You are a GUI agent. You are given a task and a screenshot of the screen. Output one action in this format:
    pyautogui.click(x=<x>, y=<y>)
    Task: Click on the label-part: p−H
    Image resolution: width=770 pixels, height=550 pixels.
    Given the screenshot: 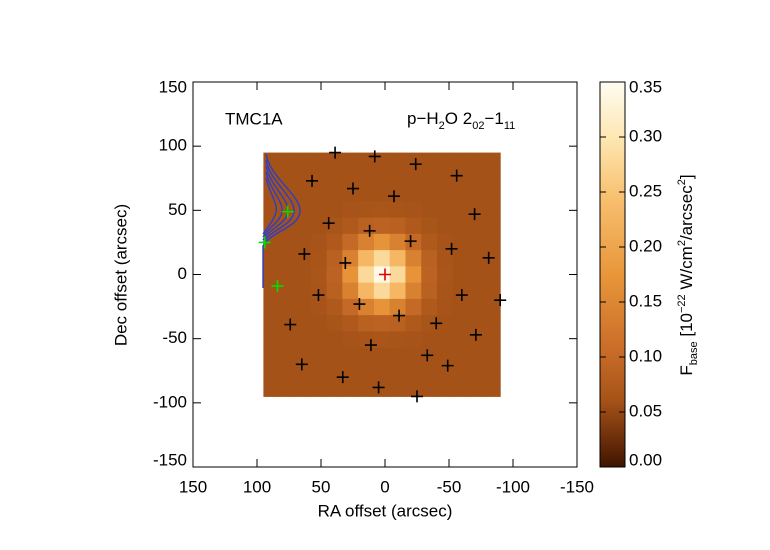 What is the action you would take?
    pyautogui.click(x=423, y=118)
    